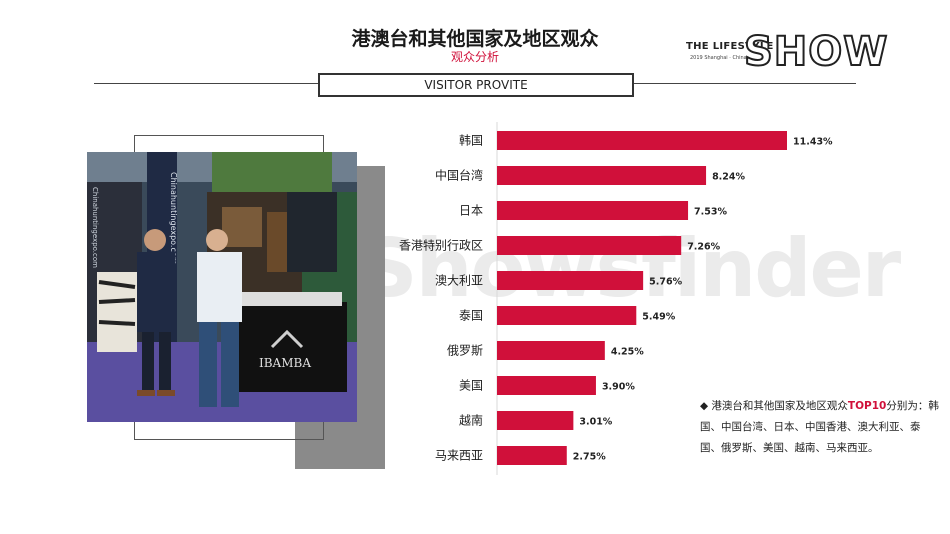 The height and width of the screenshot is (534, 950). What do you see at coordinates (285, 363) in the screenshot?
I see `booth-logo-text: IBAMBA` at bounding box center [285, 363].